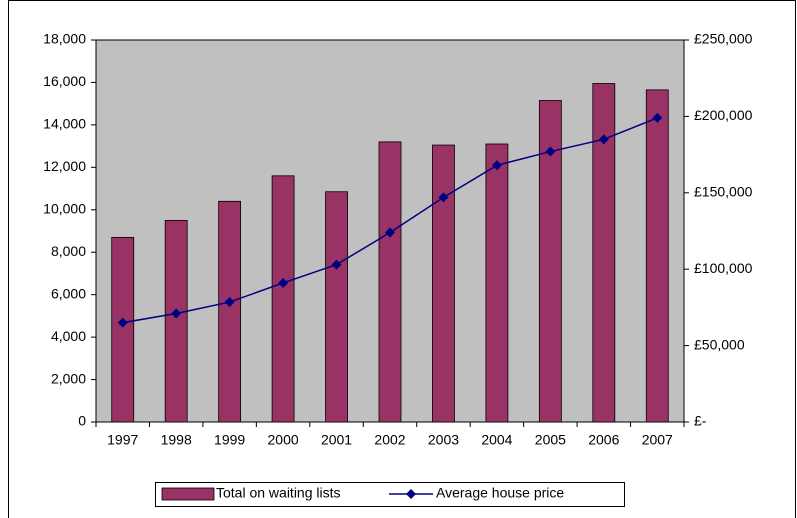 The width and height of the screenshot is (797, 518). What do you see at coordinates (657, 440) in the screenshot?
I see `x-tick-label: 2007` at bounding box center [657, 440].